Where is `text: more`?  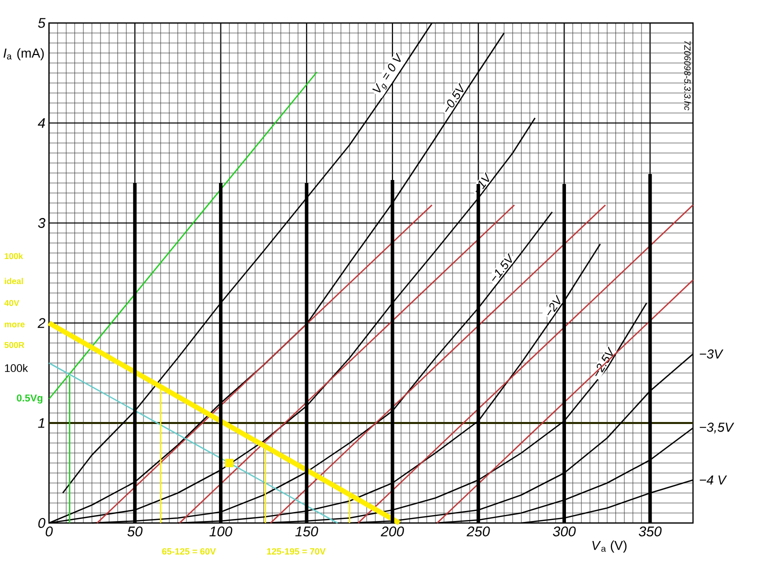 text: more is located at coordinates (14, 325).